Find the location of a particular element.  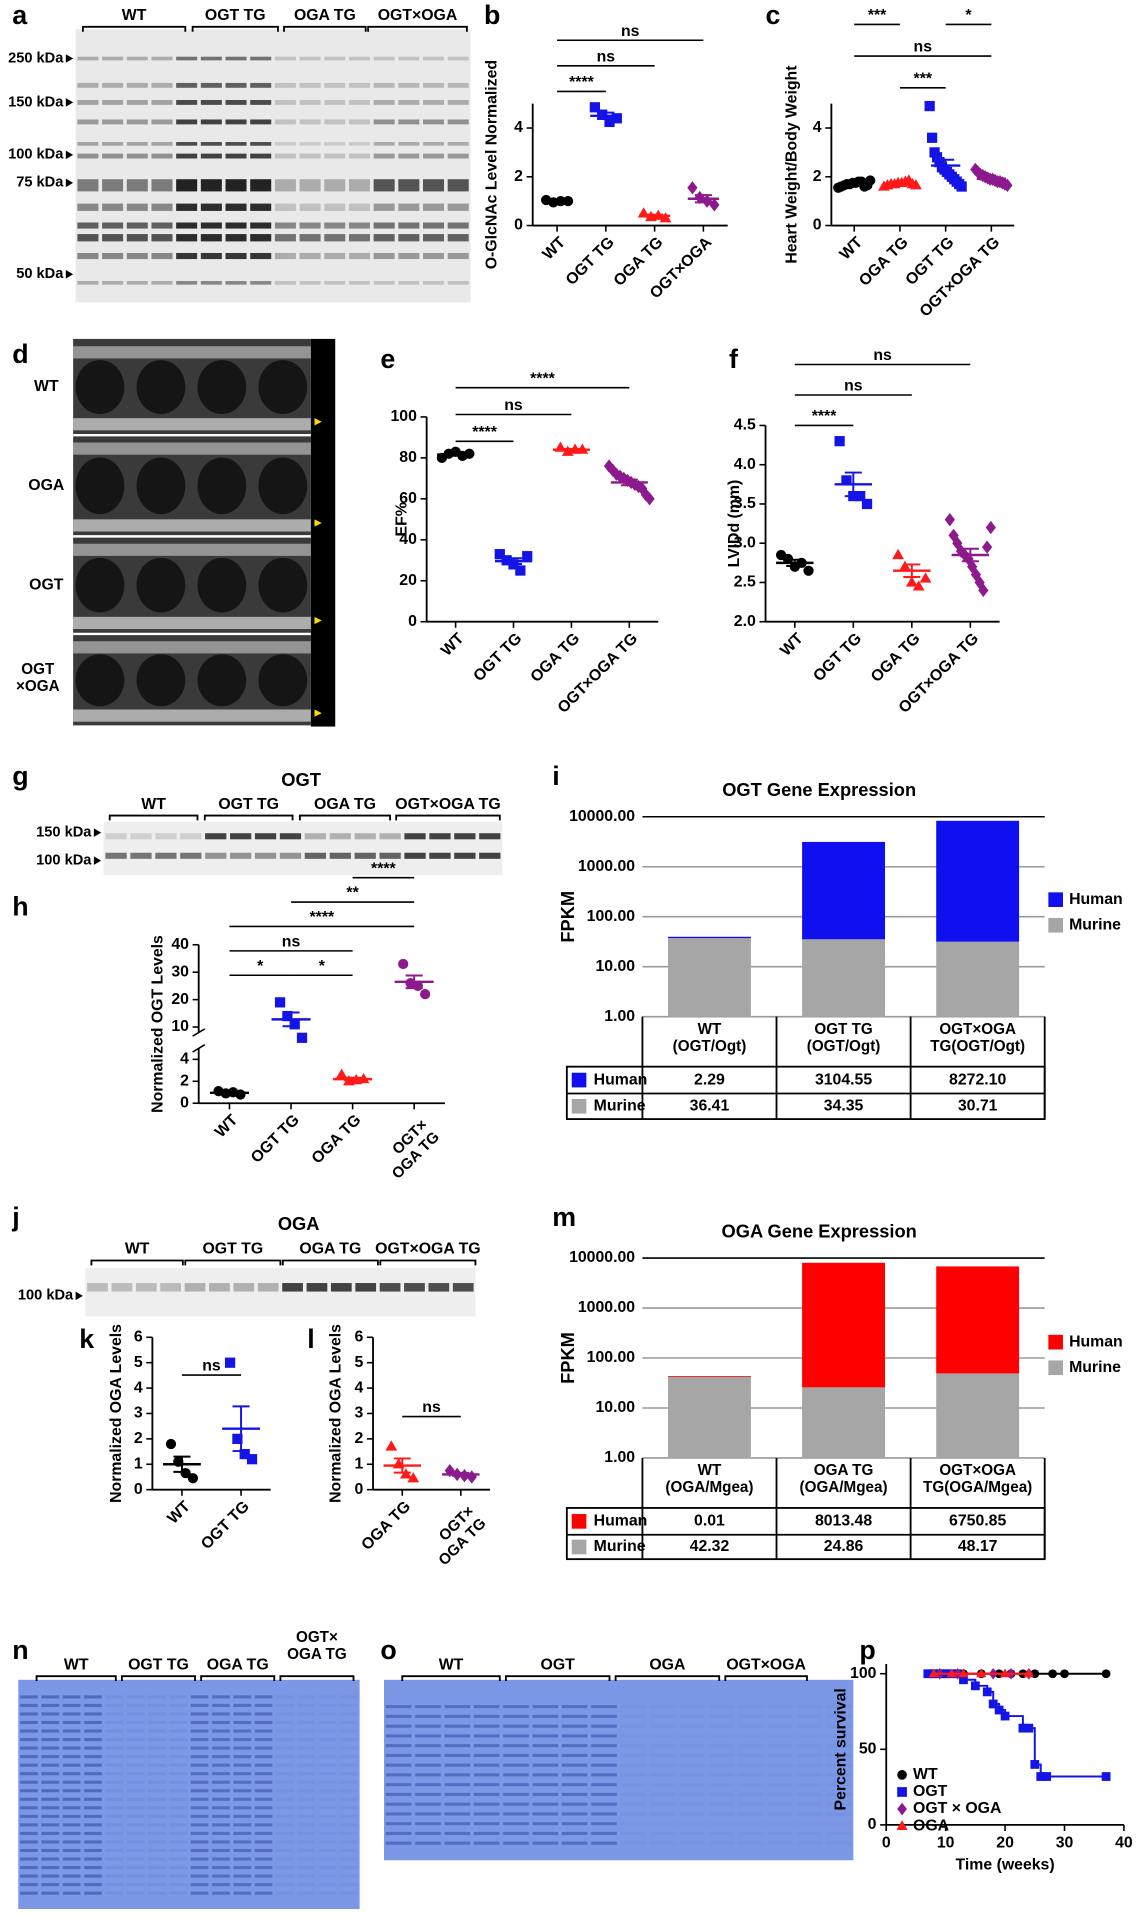

error-bar is located at coordinates (353, 1079).